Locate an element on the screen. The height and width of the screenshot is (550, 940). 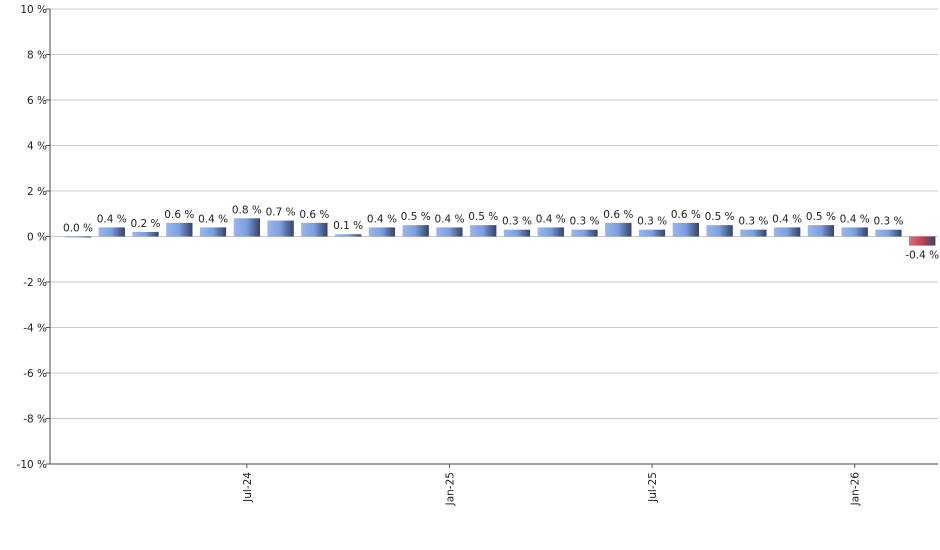
y-tick-label: 0 % is located at coordinates (37, 238).